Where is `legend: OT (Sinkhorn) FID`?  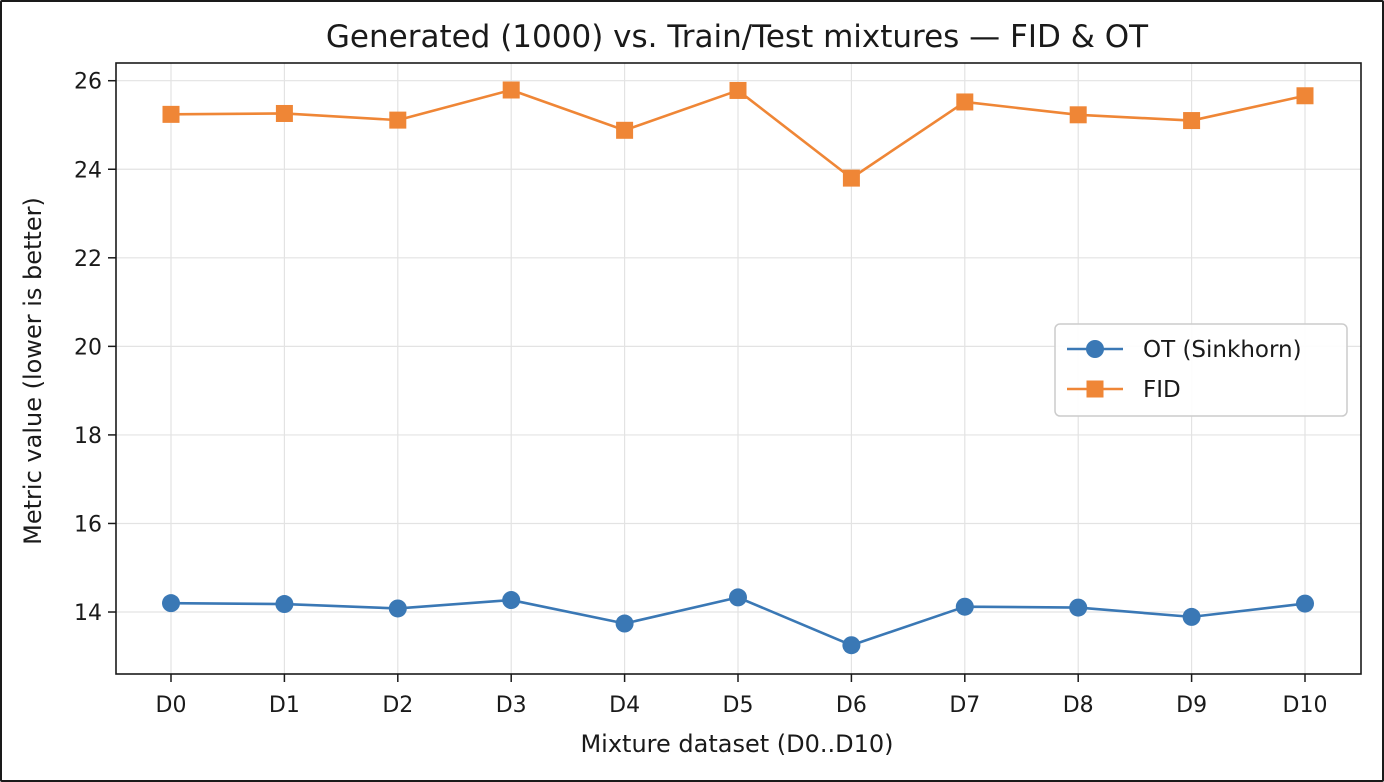
legend: OT (Sinkhorn) FID is located at coordinates (1201, 370).